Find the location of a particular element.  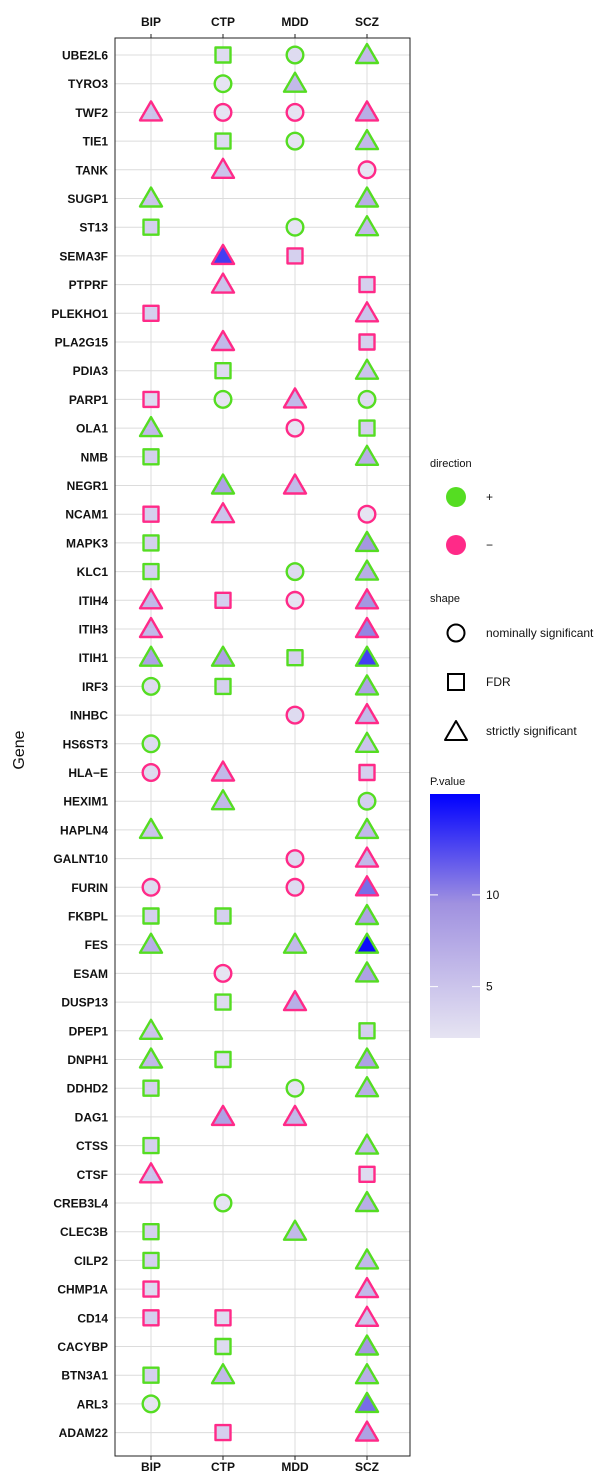

y-tick-label: CREB3L4 is located at coordinates (80, 1204).